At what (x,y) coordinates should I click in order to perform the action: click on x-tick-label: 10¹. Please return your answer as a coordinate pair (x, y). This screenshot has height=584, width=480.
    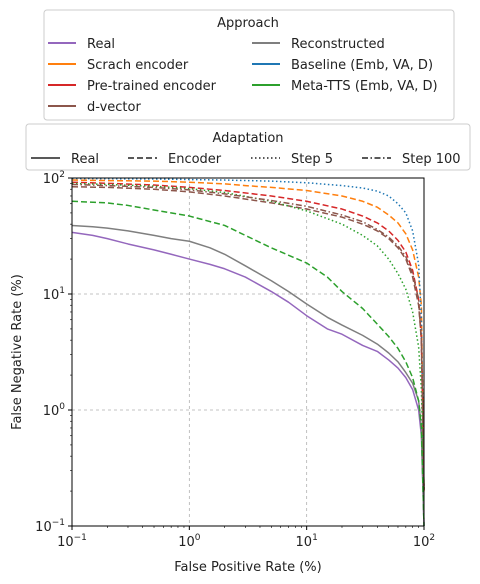
    Looking at the image, I should click on (307, 541).